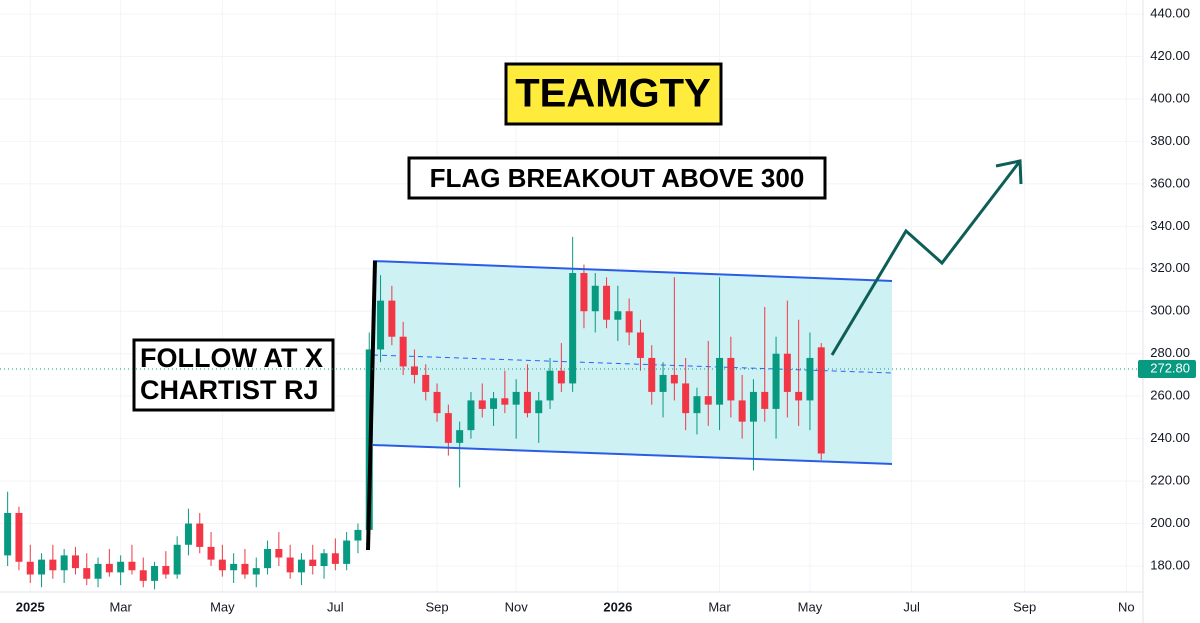  What do you see at coordinates (1170, 310) in the screenshot?
I see `y-tick-label: 300.00` at bounding box center [1170, 310].